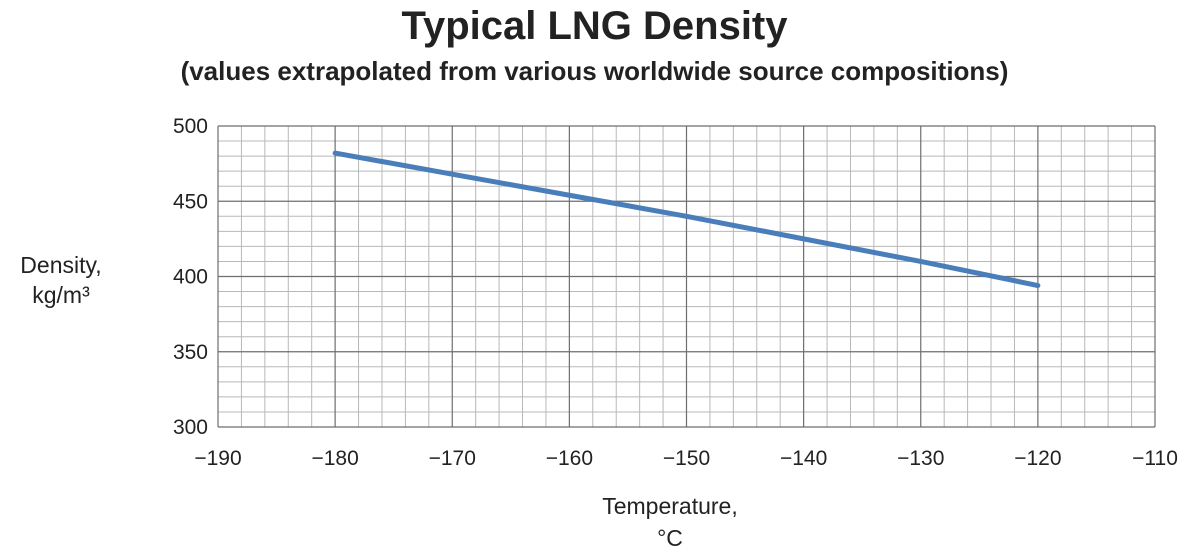  What do you see at coordinates (61, 265) in the screenshot?
I see `y-axis-label-line-1: Density,` at bounding box center [61, 265].